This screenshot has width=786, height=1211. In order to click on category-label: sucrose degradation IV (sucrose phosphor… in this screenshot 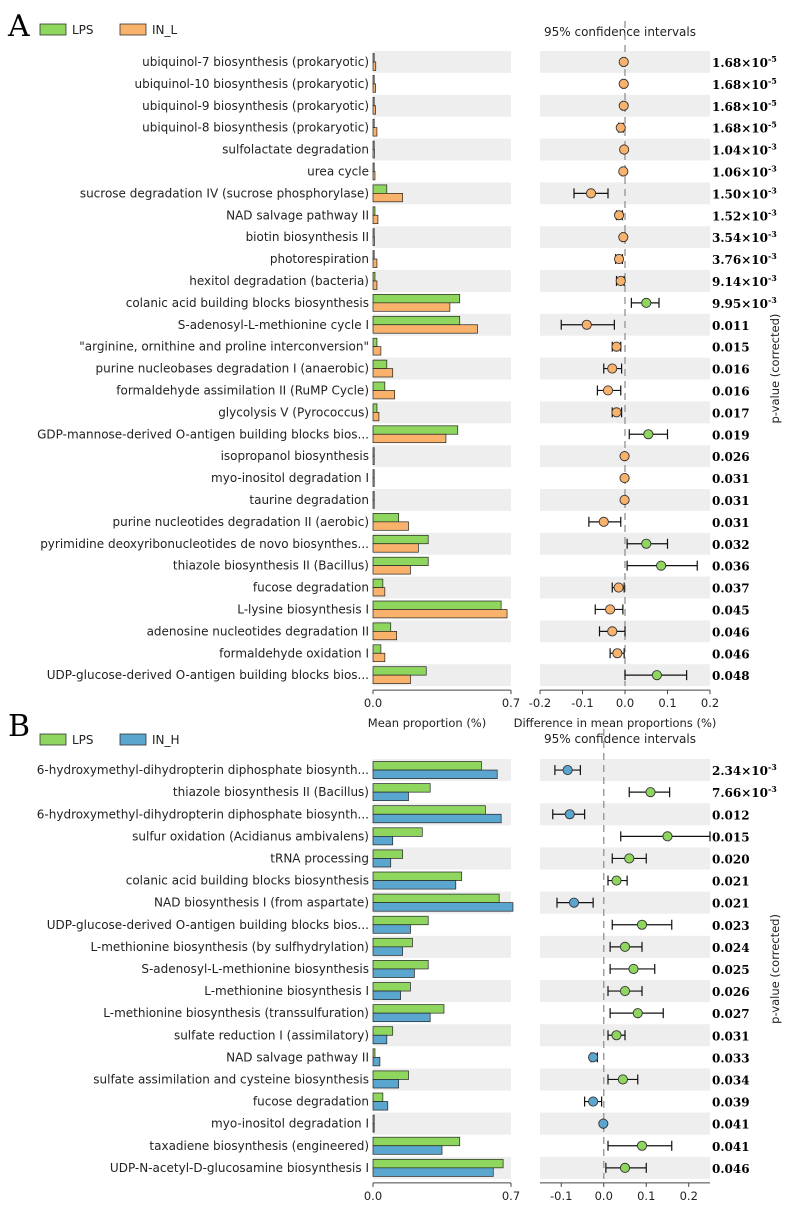, I will do `click(224, 193)`.